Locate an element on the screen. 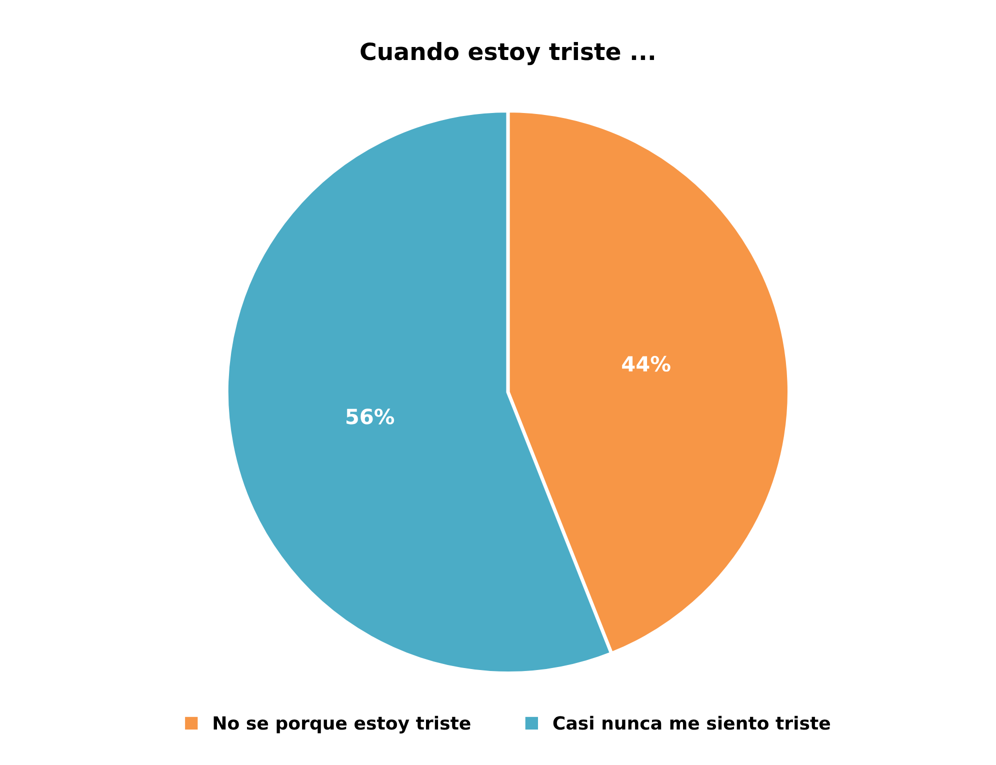  legend-label: Casi nunca me siento triste is located at coordinates (691, 723).